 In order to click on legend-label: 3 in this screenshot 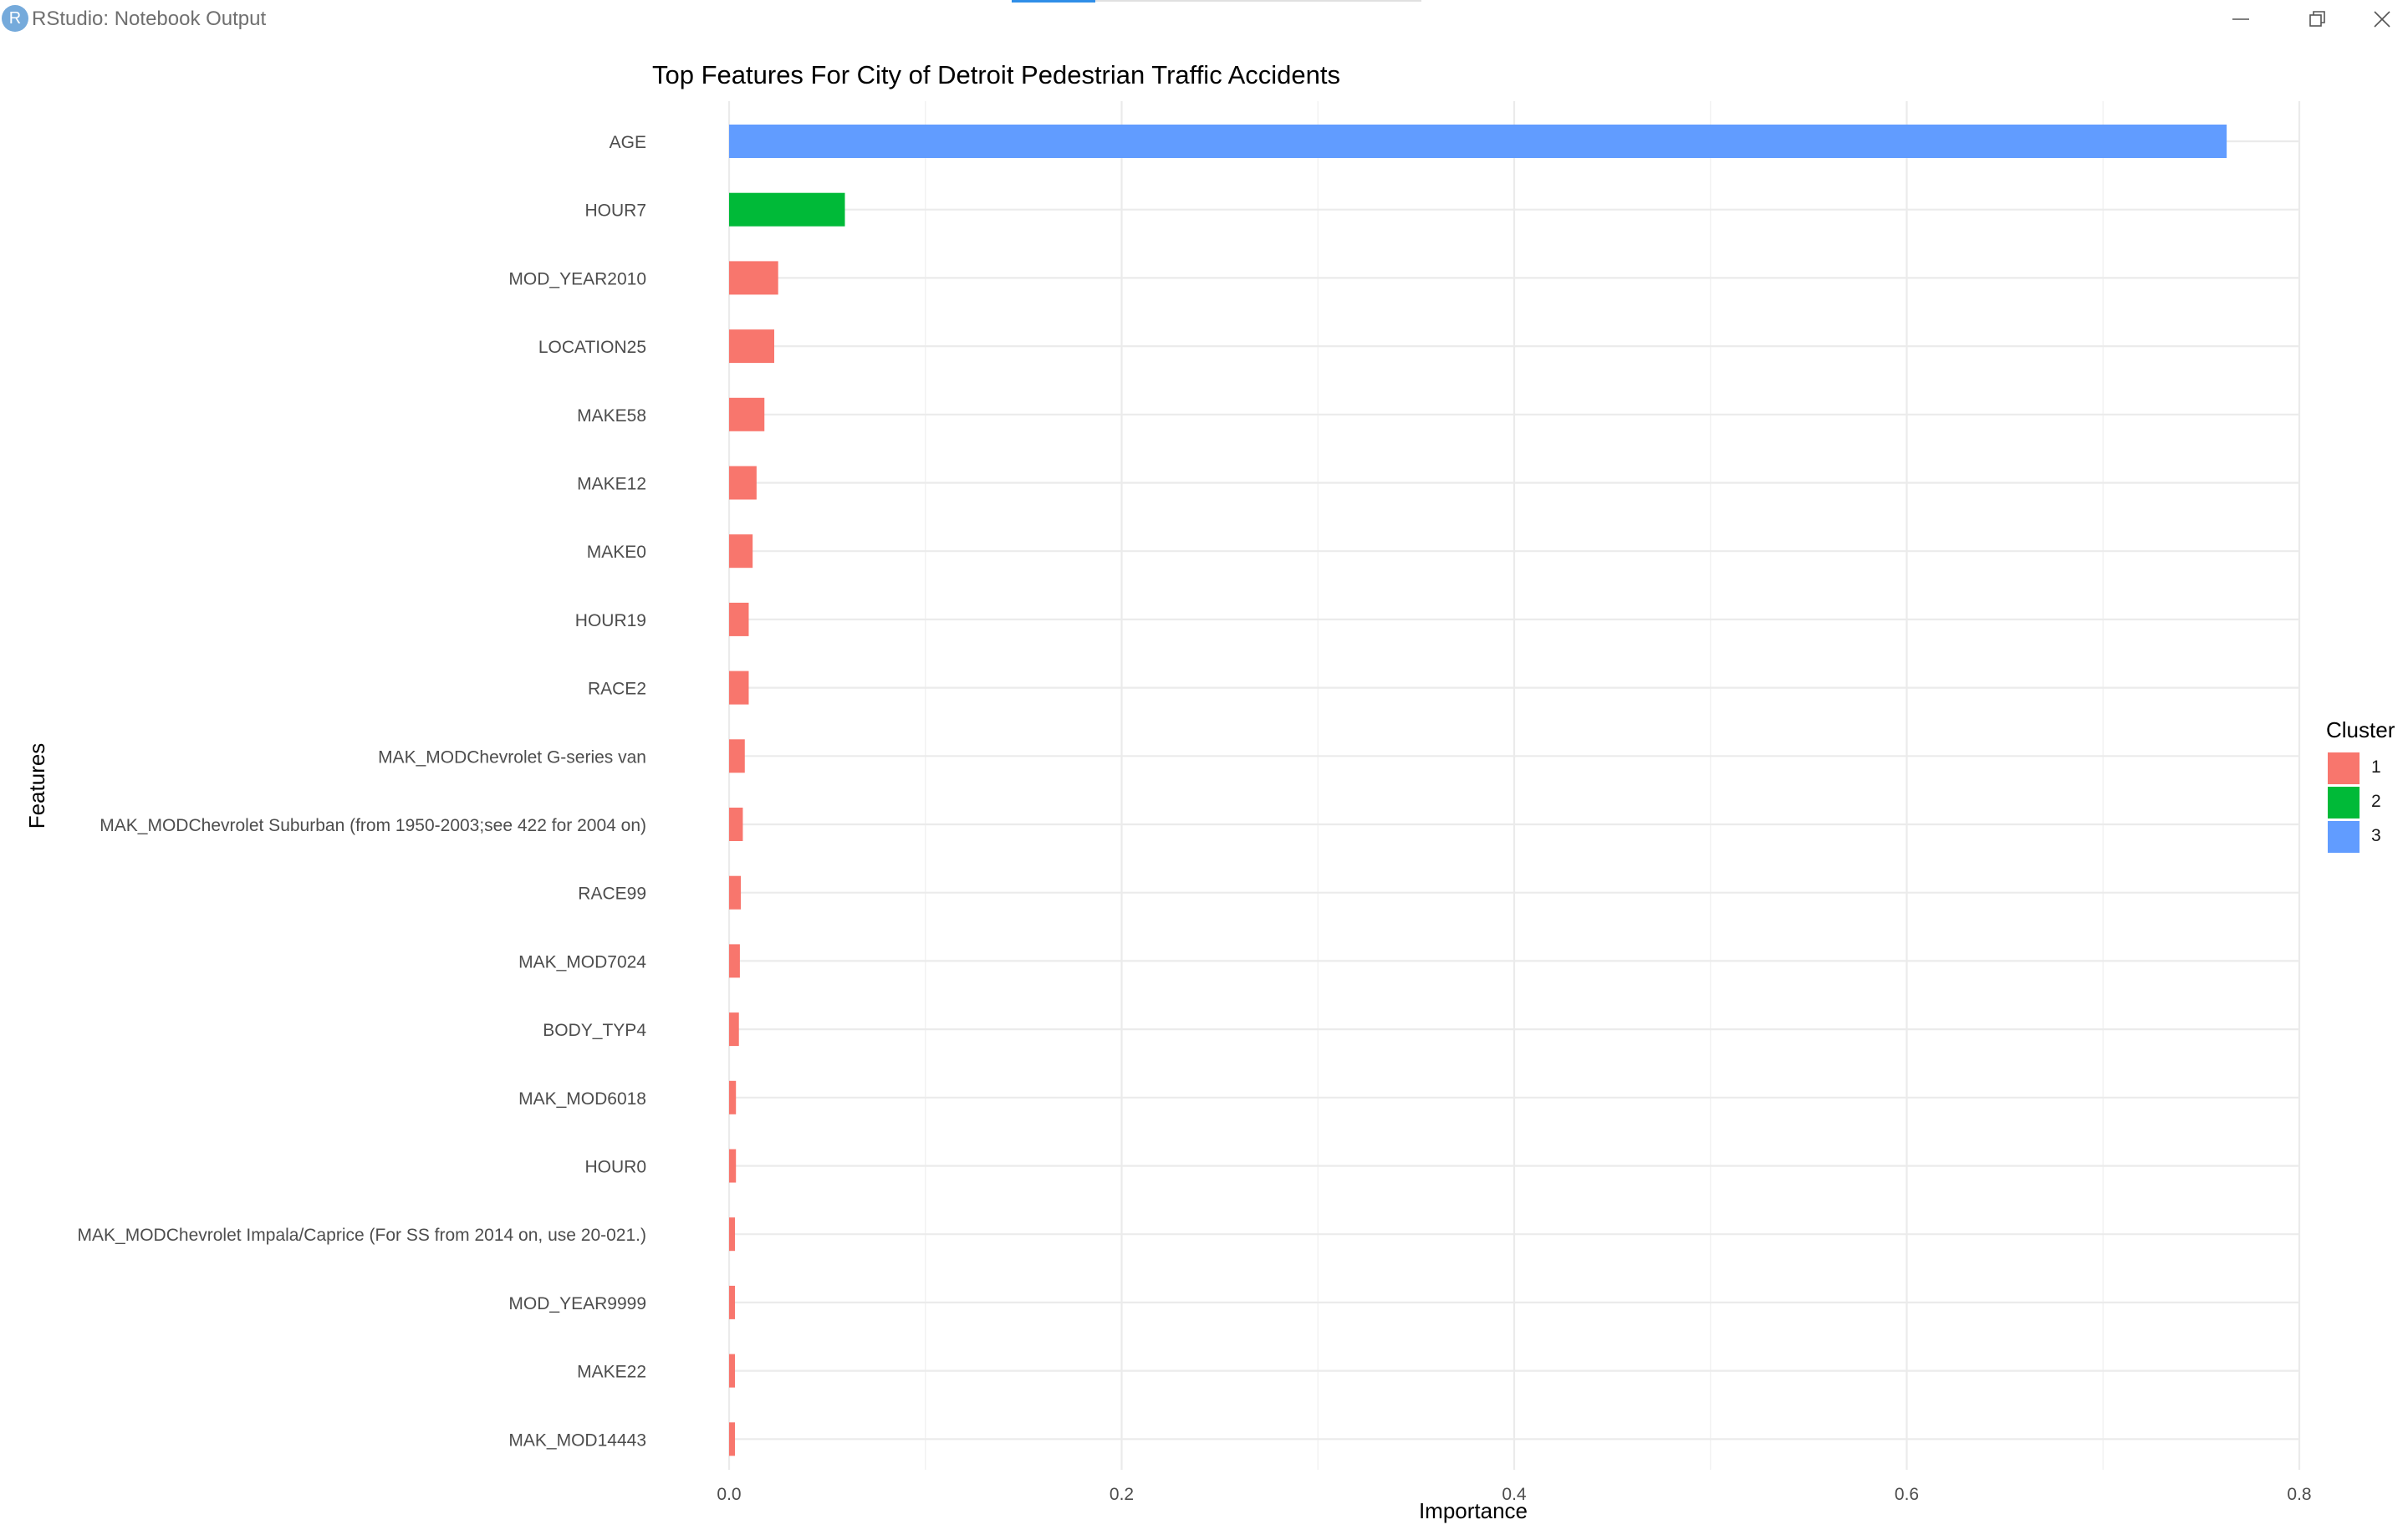, I will do `click(2376, 835)`.